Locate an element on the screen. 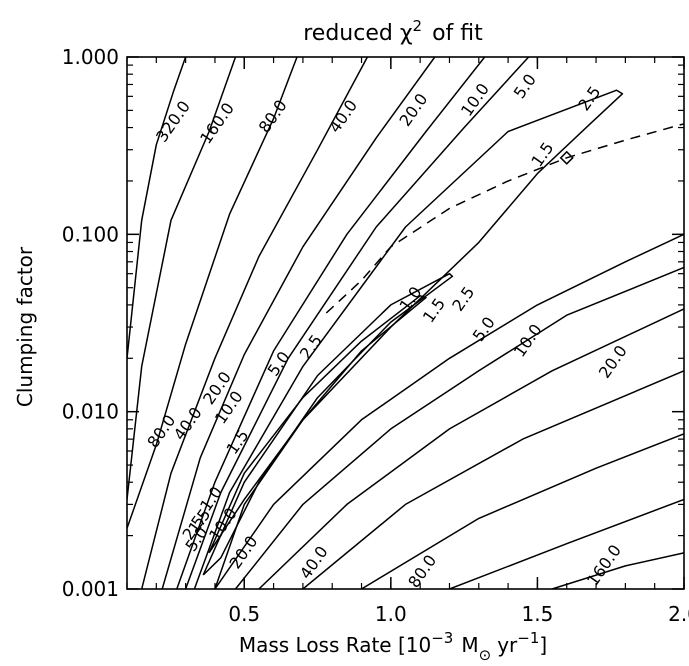 The image size is (689, 666). dashed-curve is located at coordinates (504, 218).